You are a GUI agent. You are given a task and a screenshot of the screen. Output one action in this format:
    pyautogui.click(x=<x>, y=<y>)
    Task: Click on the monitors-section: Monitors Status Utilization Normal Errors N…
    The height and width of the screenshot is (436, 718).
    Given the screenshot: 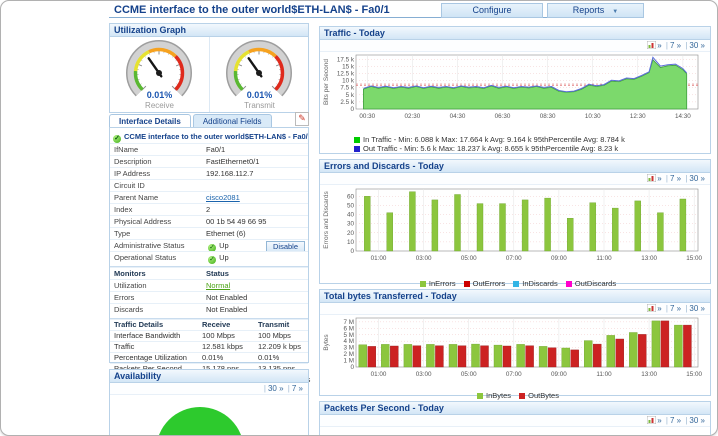 What is the action you would take?
    pyautogui.click(x=209, y=290)
    